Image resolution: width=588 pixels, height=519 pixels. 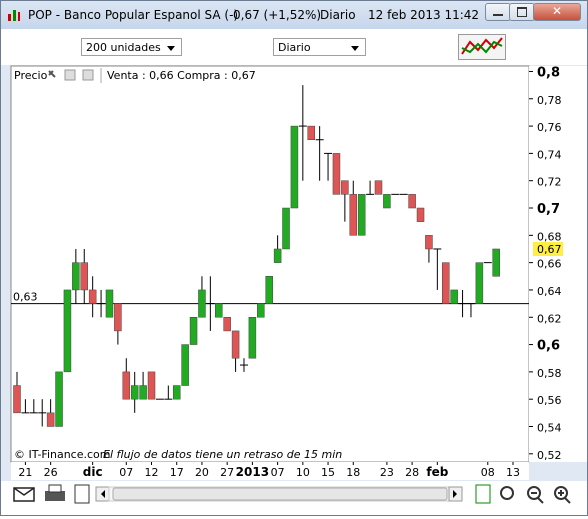 I want to click on reference-label: 0,63, so click(x=25, y=297).